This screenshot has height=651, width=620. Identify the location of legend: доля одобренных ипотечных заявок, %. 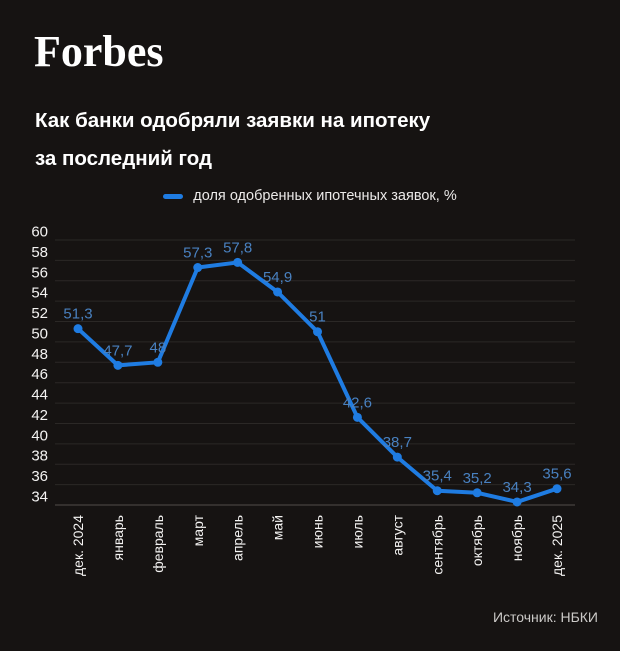
(310, 196).